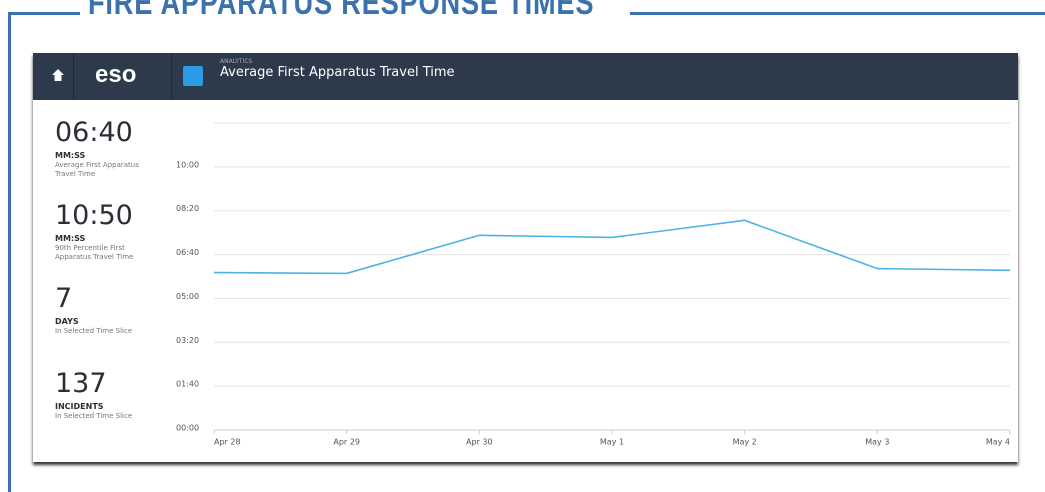  I want to click on analytics-icon, so click(193, 76).